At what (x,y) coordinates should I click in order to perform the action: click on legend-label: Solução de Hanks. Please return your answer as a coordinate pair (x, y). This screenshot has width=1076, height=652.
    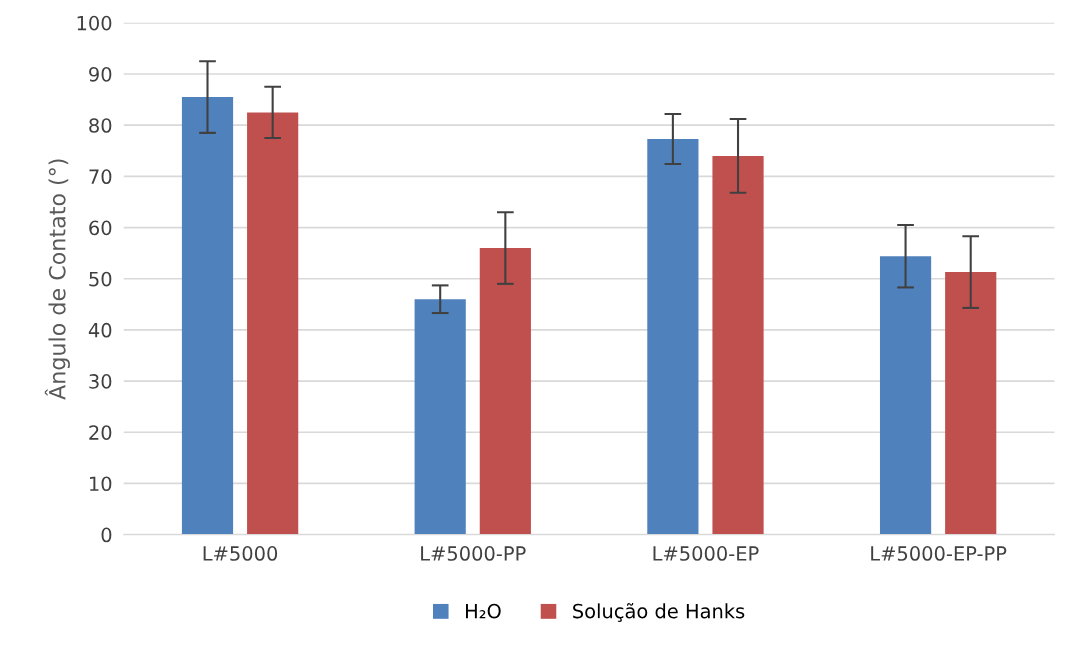
    Looking at the image, I should click on (659, 612).